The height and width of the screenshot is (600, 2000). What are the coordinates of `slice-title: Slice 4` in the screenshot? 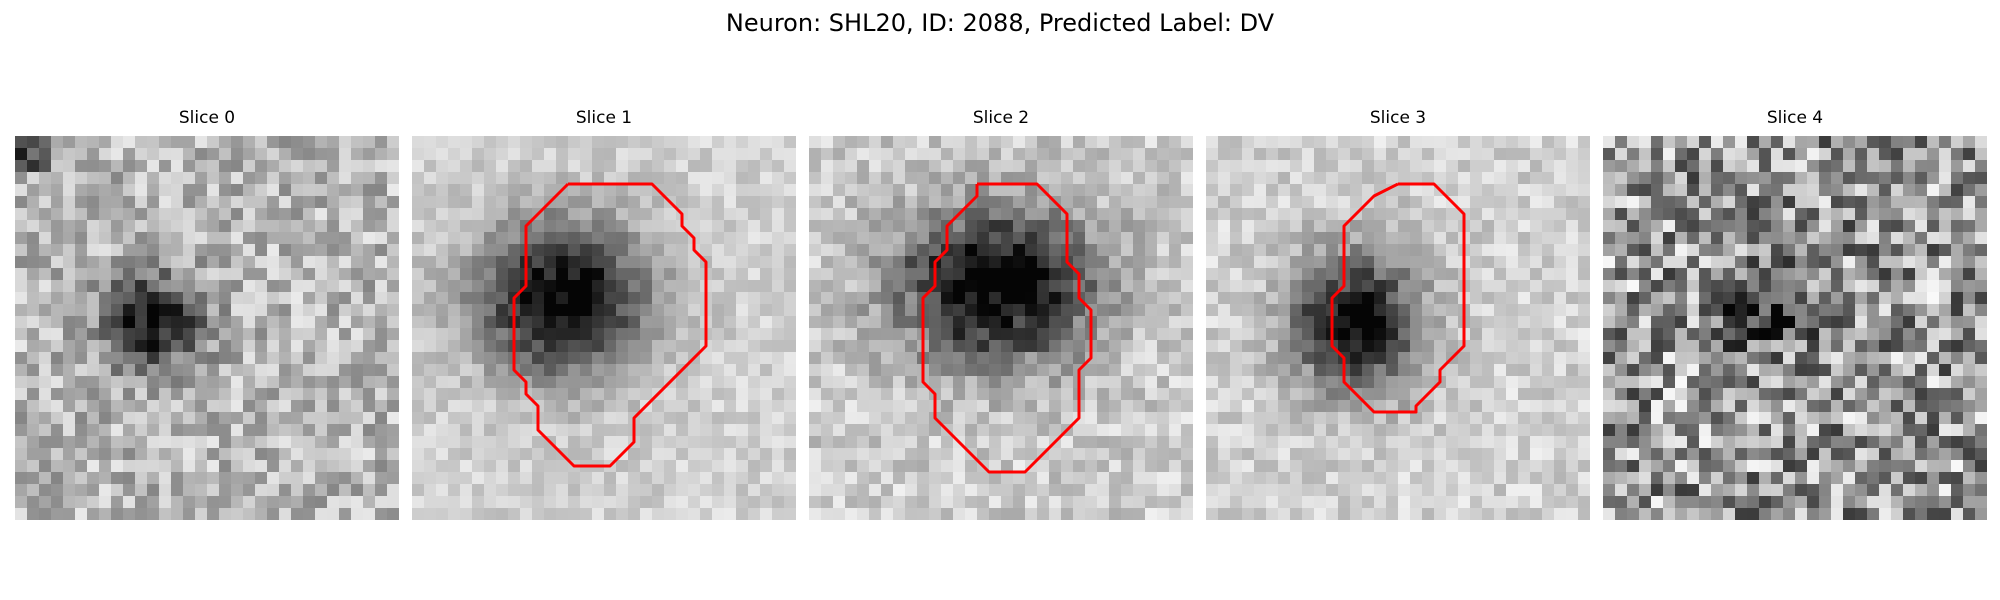 It's located at (1795, 118).